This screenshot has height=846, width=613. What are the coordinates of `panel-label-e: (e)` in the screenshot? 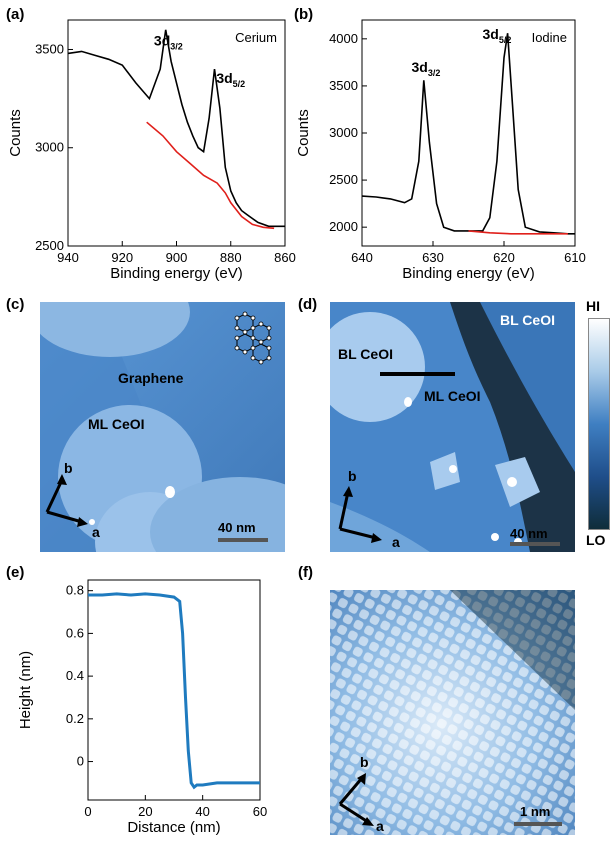 It's located at (15, 572).